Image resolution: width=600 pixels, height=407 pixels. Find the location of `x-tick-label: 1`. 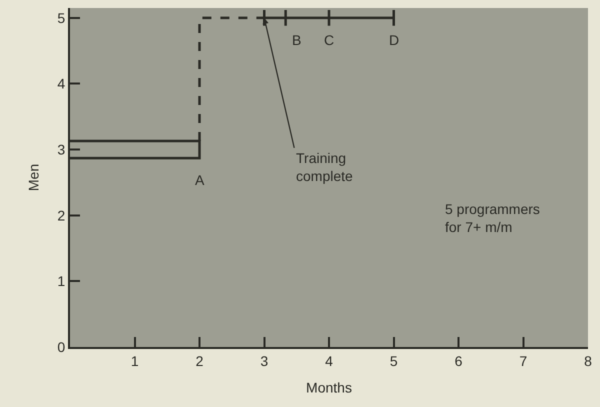

x-tick-label: 1 is located at coordinates (134, 360).